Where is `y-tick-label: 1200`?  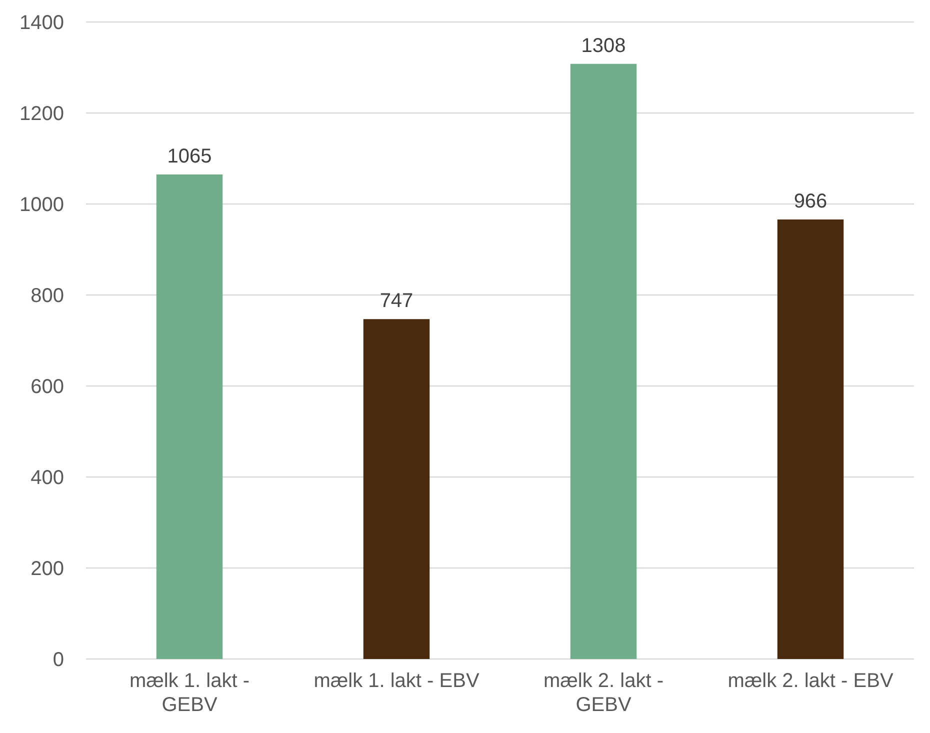
y-tick-label: 1200 is located at coordinates (42, 114).